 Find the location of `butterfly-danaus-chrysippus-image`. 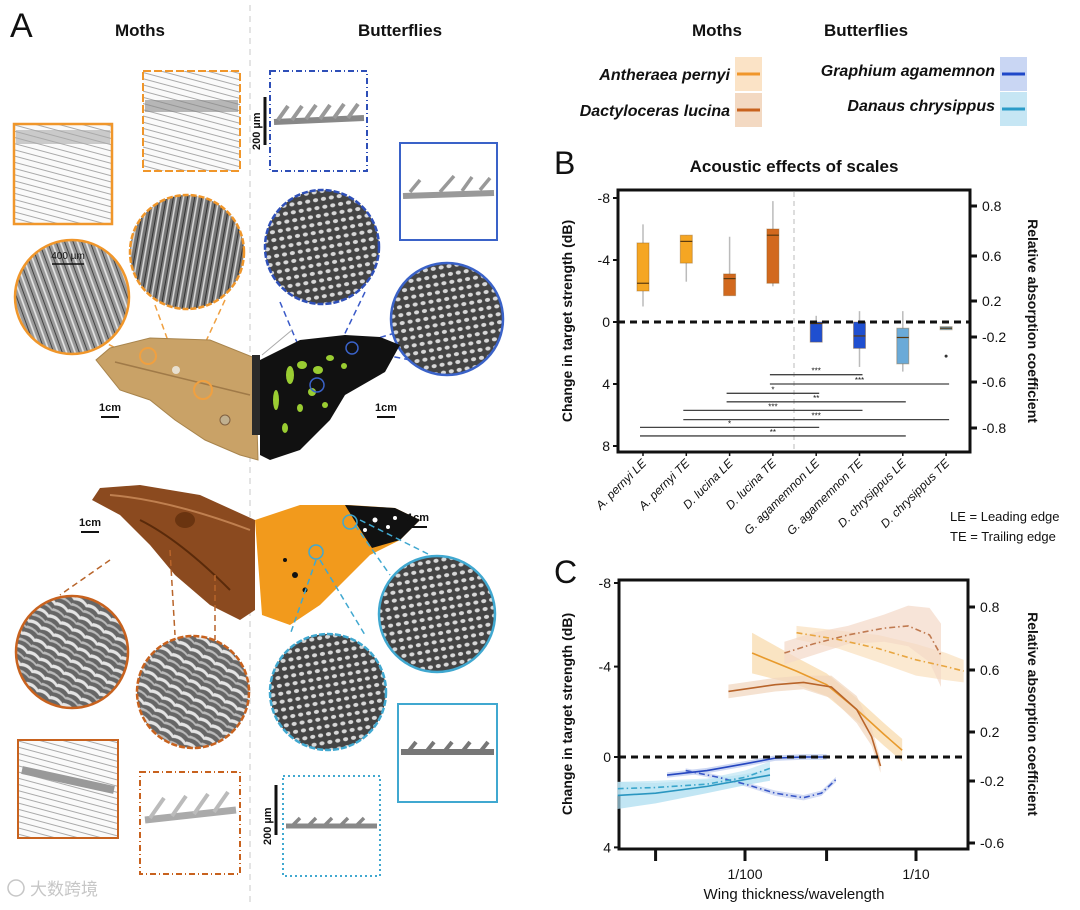

butterfly-danaus-chrysippus-image is located at coordinates (337, 565).